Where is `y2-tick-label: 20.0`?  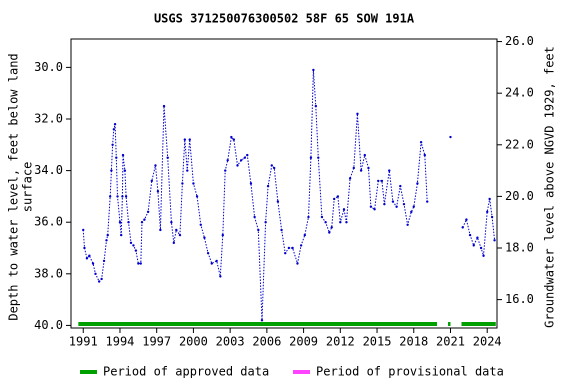 y2-tick-label: 20.0 is located at coordinates (519, 196).